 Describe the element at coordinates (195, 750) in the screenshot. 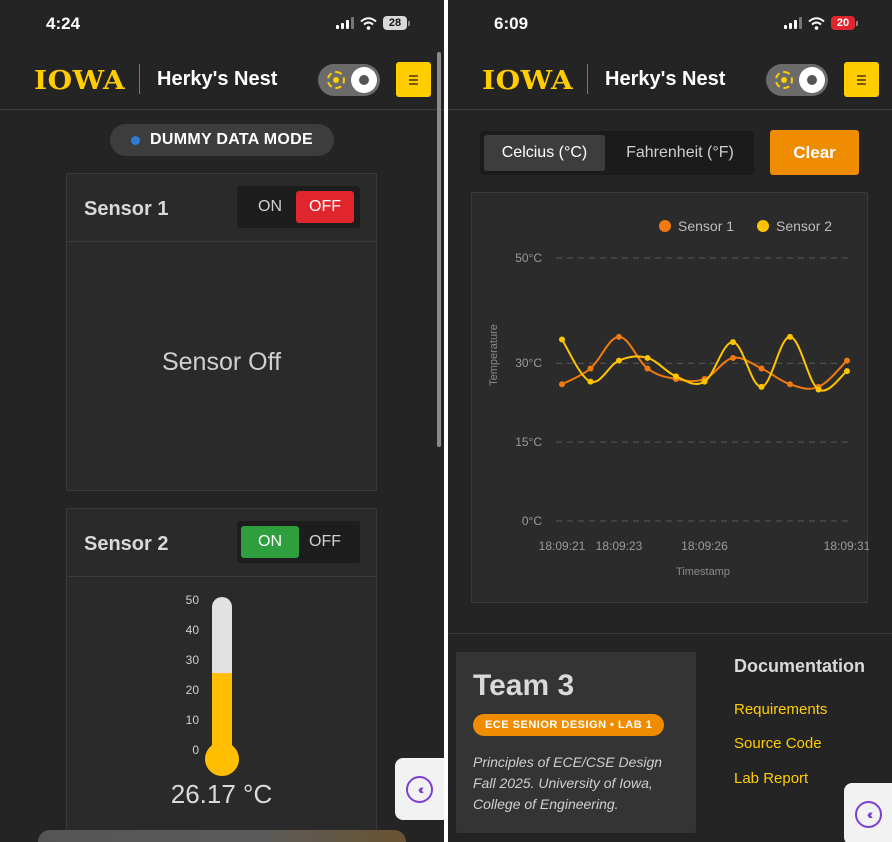

I see `therm-tick: 0` at that location.